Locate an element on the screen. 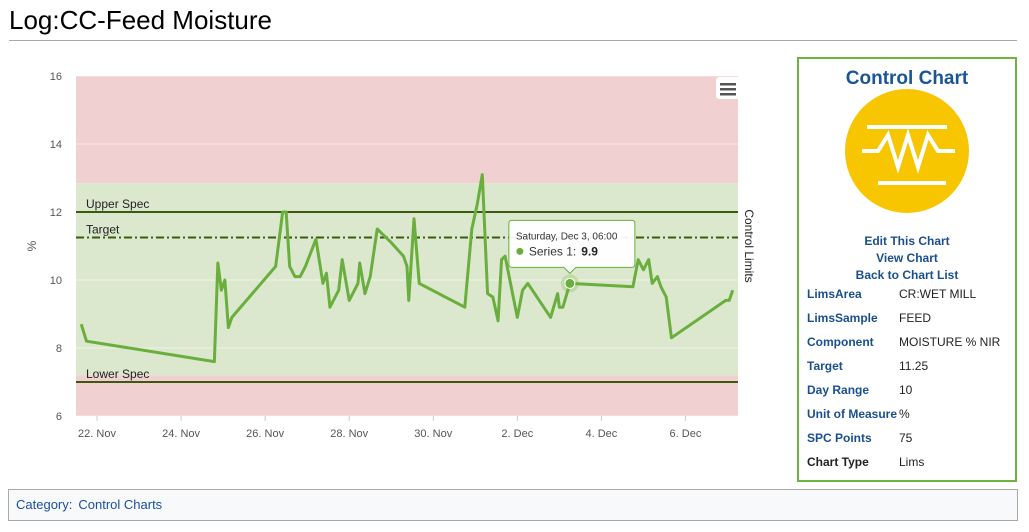 This screenshot has height=532, width=1029. tooltip-box is located at coordinates (572, 247).